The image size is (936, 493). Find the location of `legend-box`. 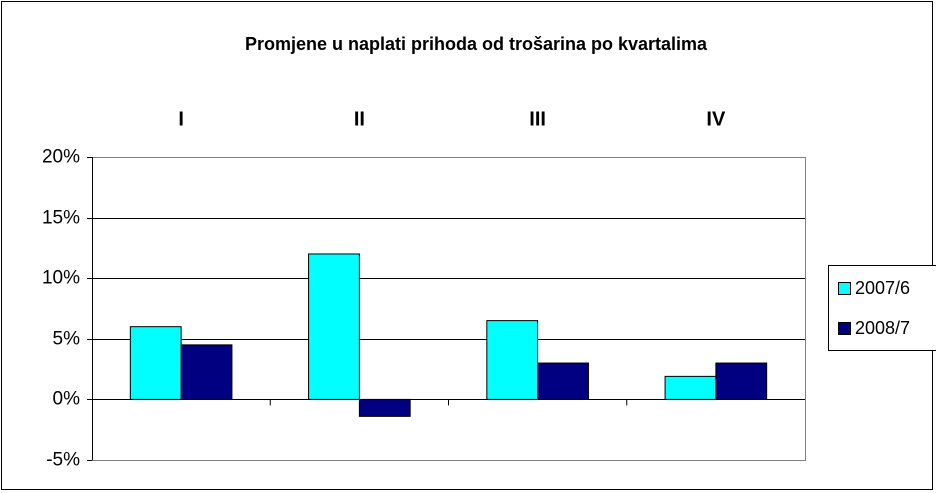

legend-box is located at coordinates (882, 308).